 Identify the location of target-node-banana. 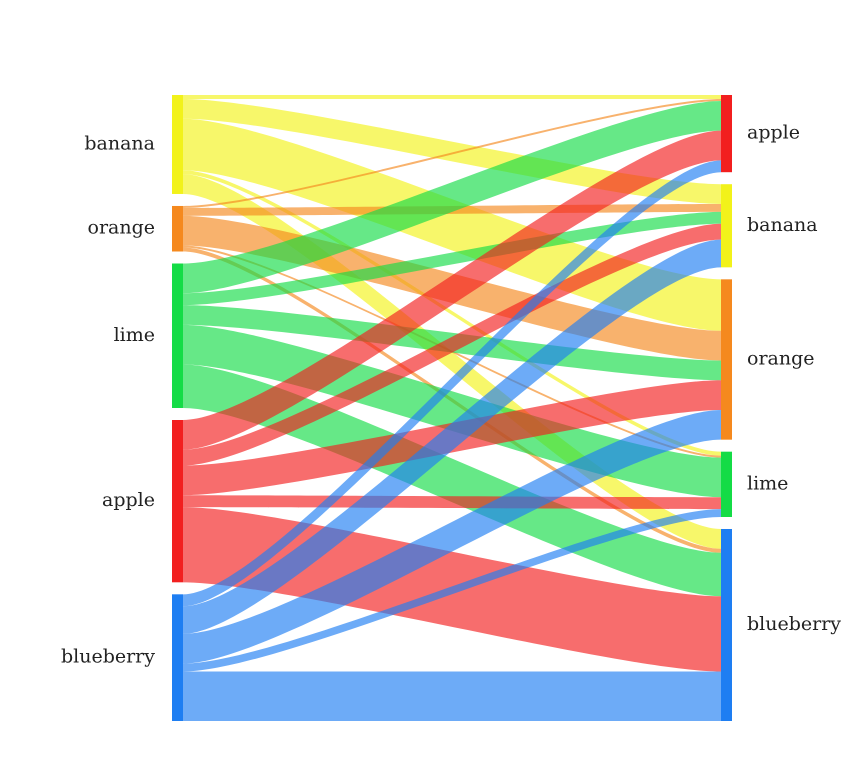
(726, 226).